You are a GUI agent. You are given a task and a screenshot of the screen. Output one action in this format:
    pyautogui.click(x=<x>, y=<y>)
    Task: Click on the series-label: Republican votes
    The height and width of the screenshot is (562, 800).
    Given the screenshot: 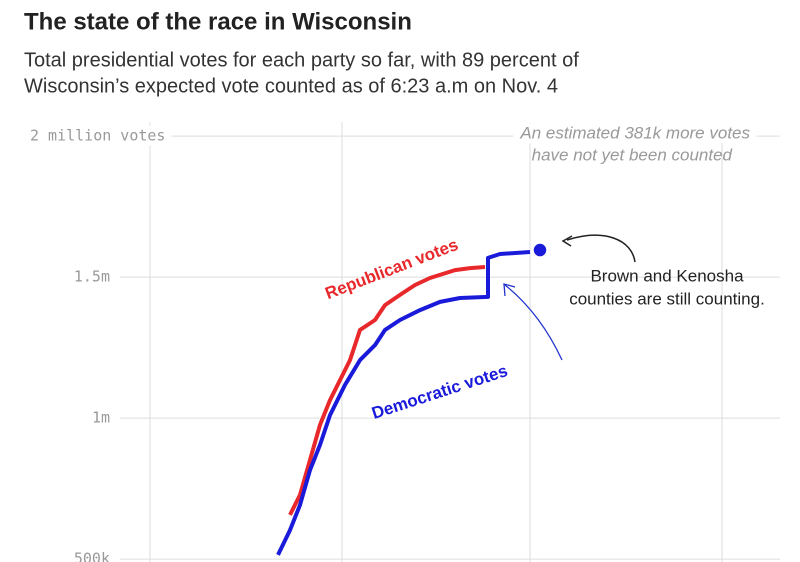 What is the action you would take?
    pyautogui.click(x=392, y=269)
    